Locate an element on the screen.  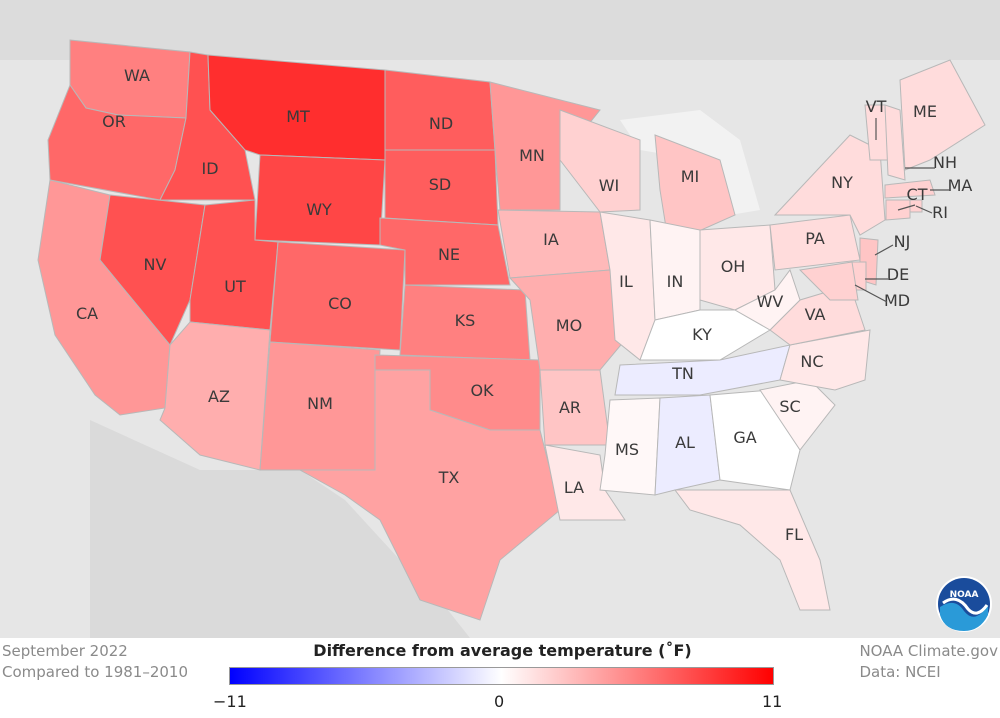
state-nv is located at coordinates (152, 270).